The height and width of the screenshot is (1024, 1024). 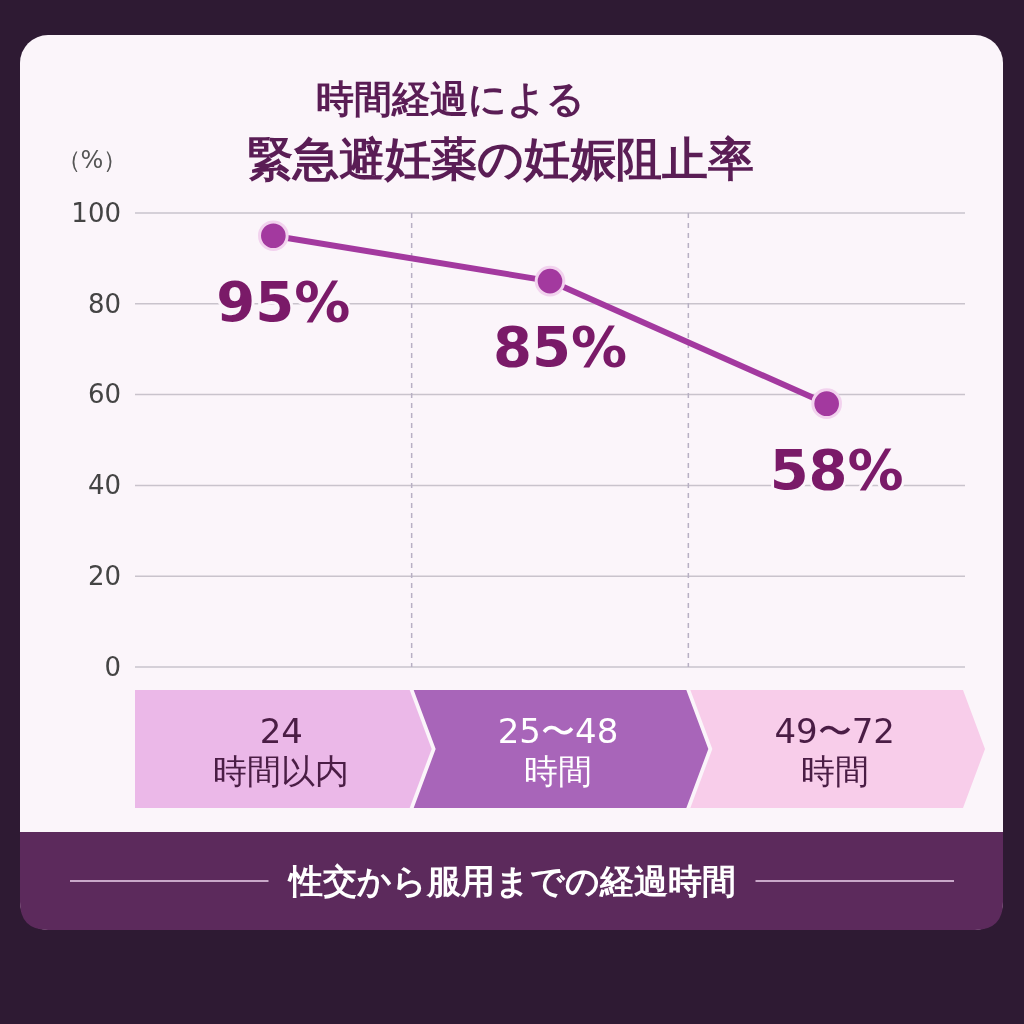 I want to click on y-tick-label: 60, so click(x=104, y=394).